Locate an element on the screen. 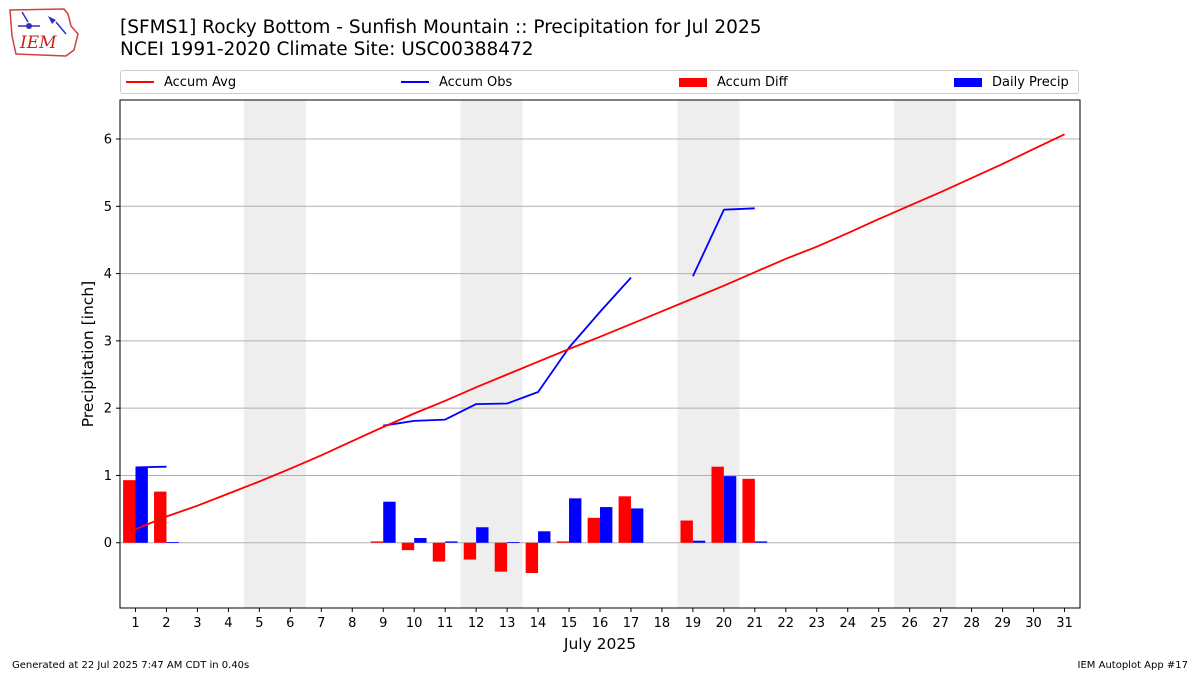  y-tick-label: 0 is located at coordinates (108, 543).